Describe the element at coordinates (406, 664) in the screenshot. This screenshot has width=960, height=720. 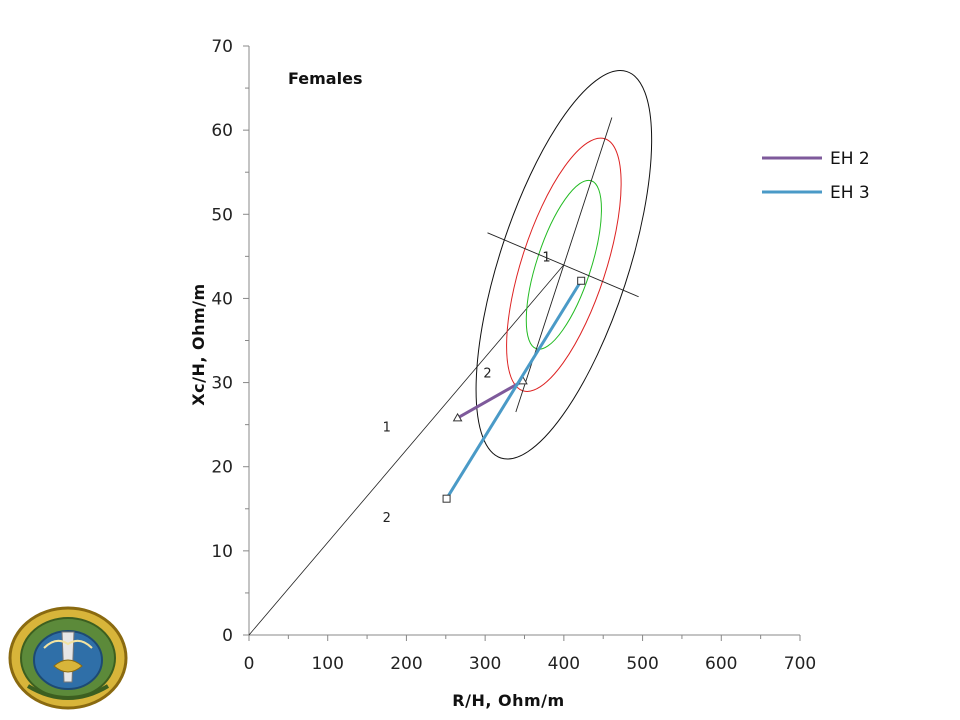
I see `x-tick-label: 200` at that location.